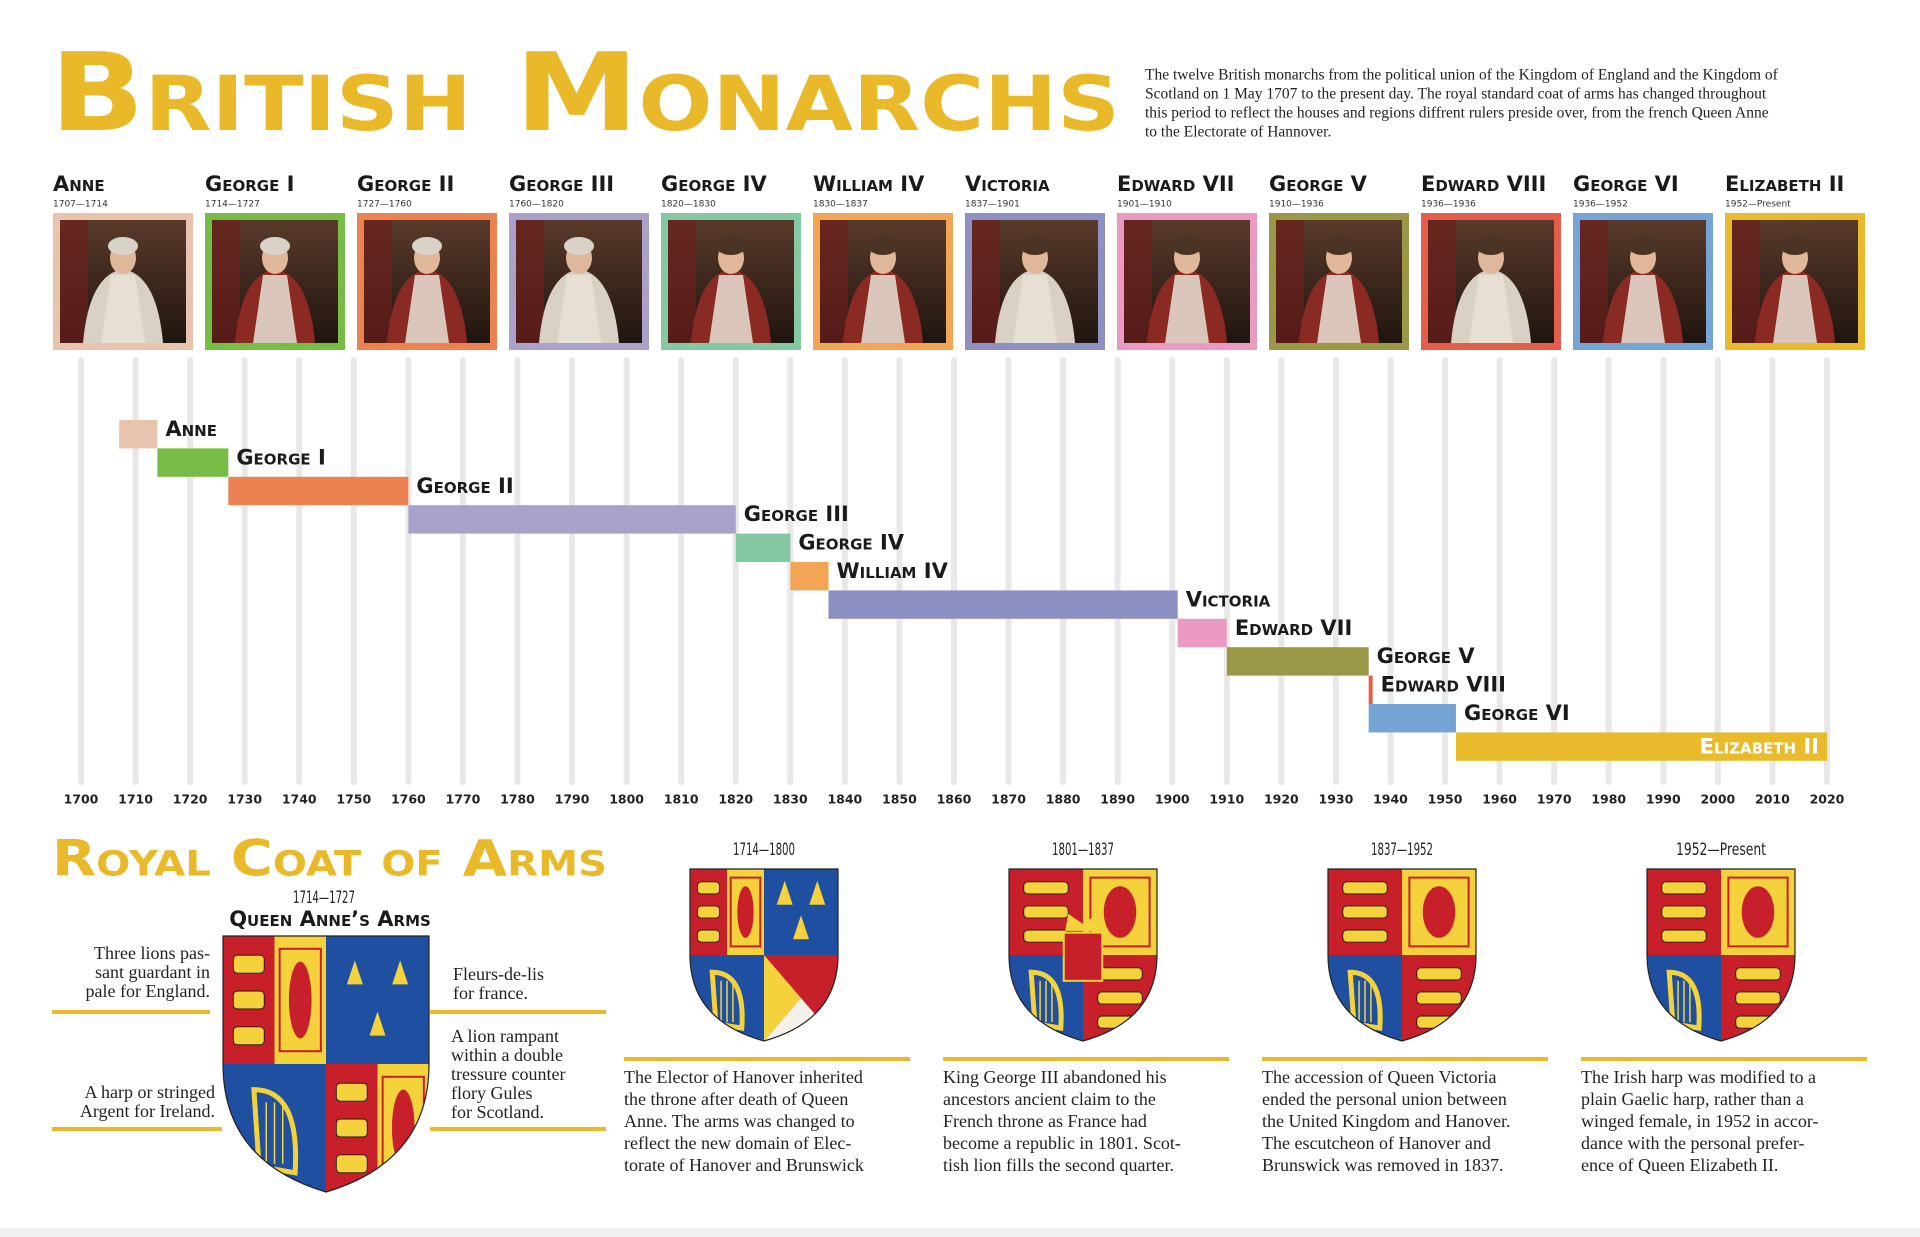 The image size is (1920, 1237). Describe the element at coordinates (148, 991) in the screenshot. I see `arms-note: pale for England.` at that location.